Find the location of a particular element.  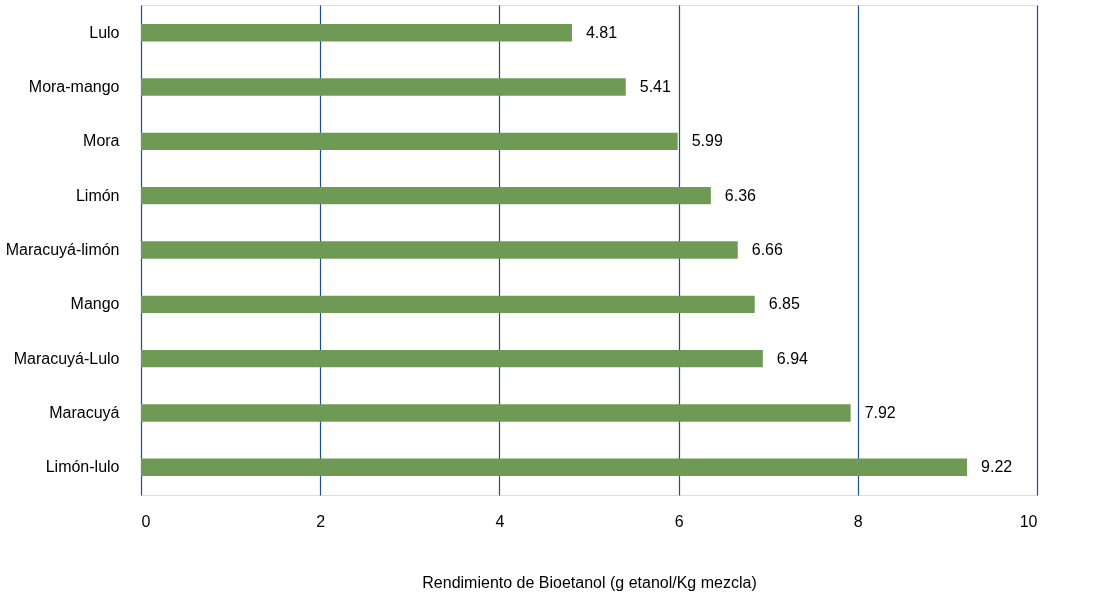

y-tick-label: Mora-mango is located at coordinates (74, 87).